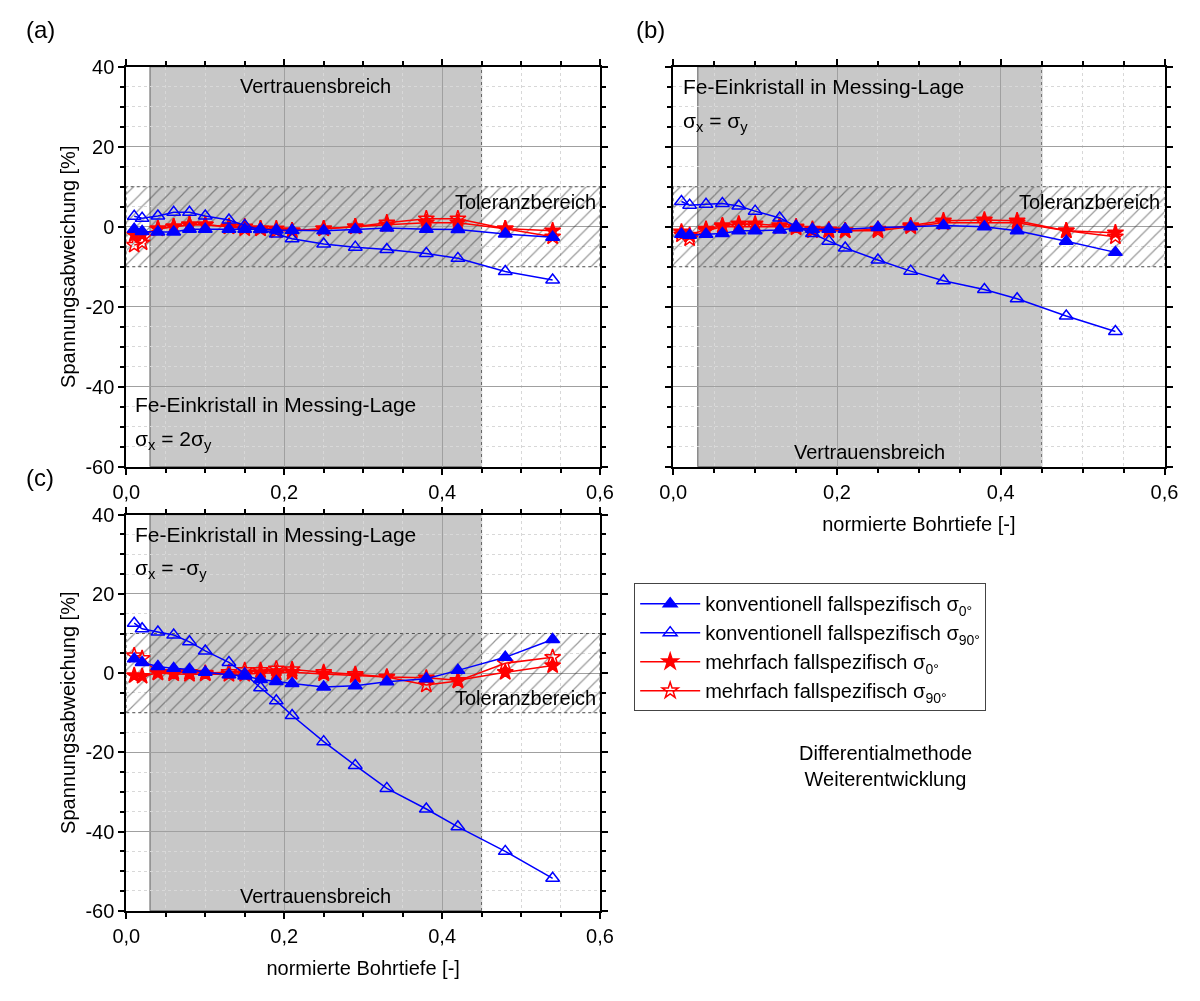  What do you see at coordinates (651, 29) in the screenshot?
I see `chart-title: (b)` at bounding box center [651, 29].